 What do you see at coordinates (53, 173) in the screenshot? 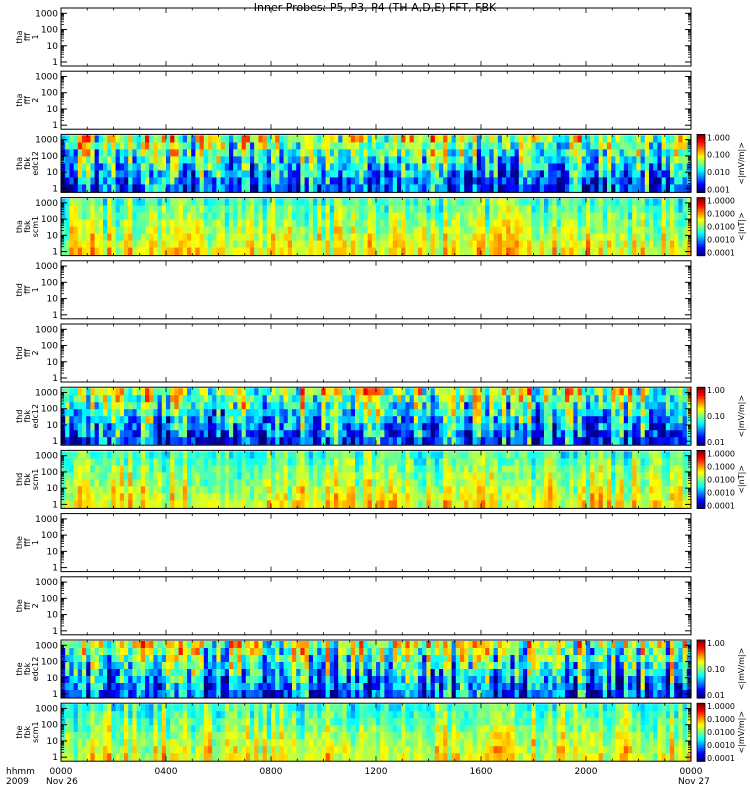
I see `y-tick-label: 10` at bounding box center [53, 173].